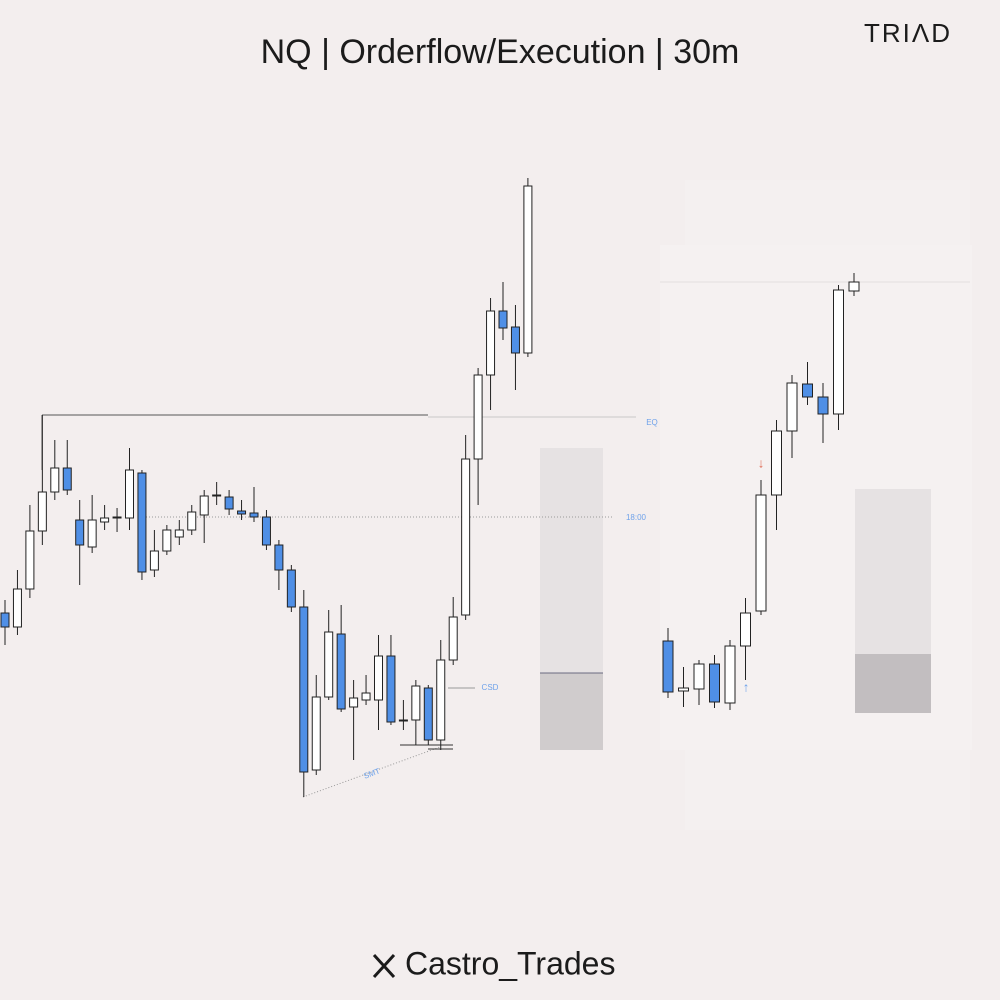 Image resolution: width=1000 pixels, height=1000 pixels. I want to click on annotation: 18:00, so click(636, 517).